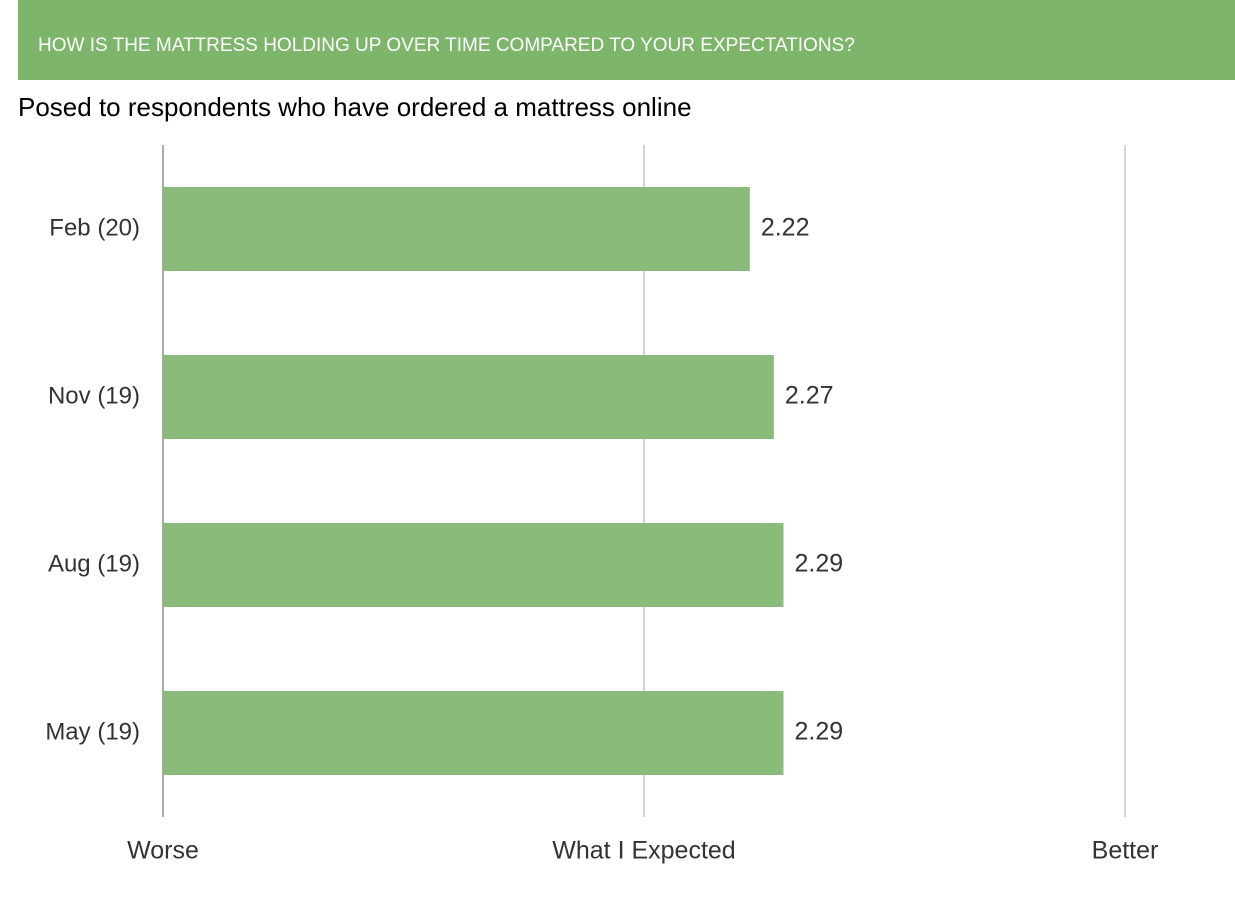  I want to click on x-tick-label: Worse, so click(163, 851).